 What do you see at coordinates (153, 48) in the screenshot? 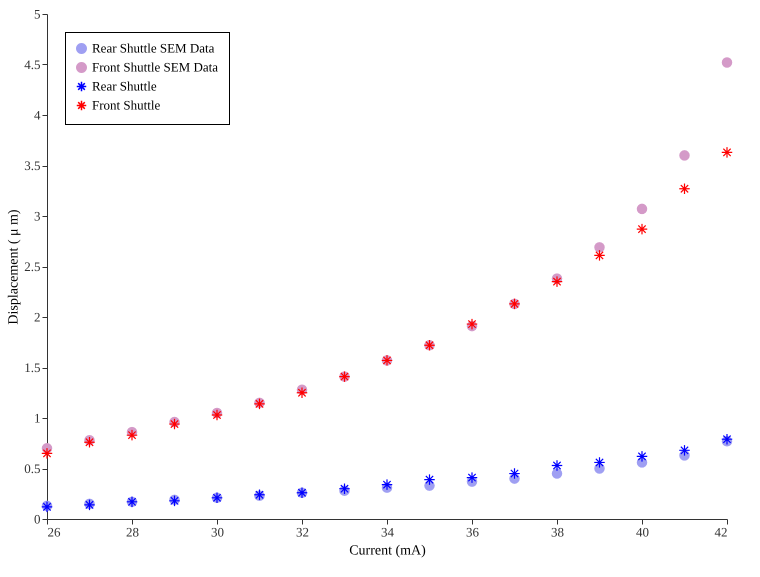
I see `legend-label: Rear Shuttle SEM Data` at bounding box center [153, 48].